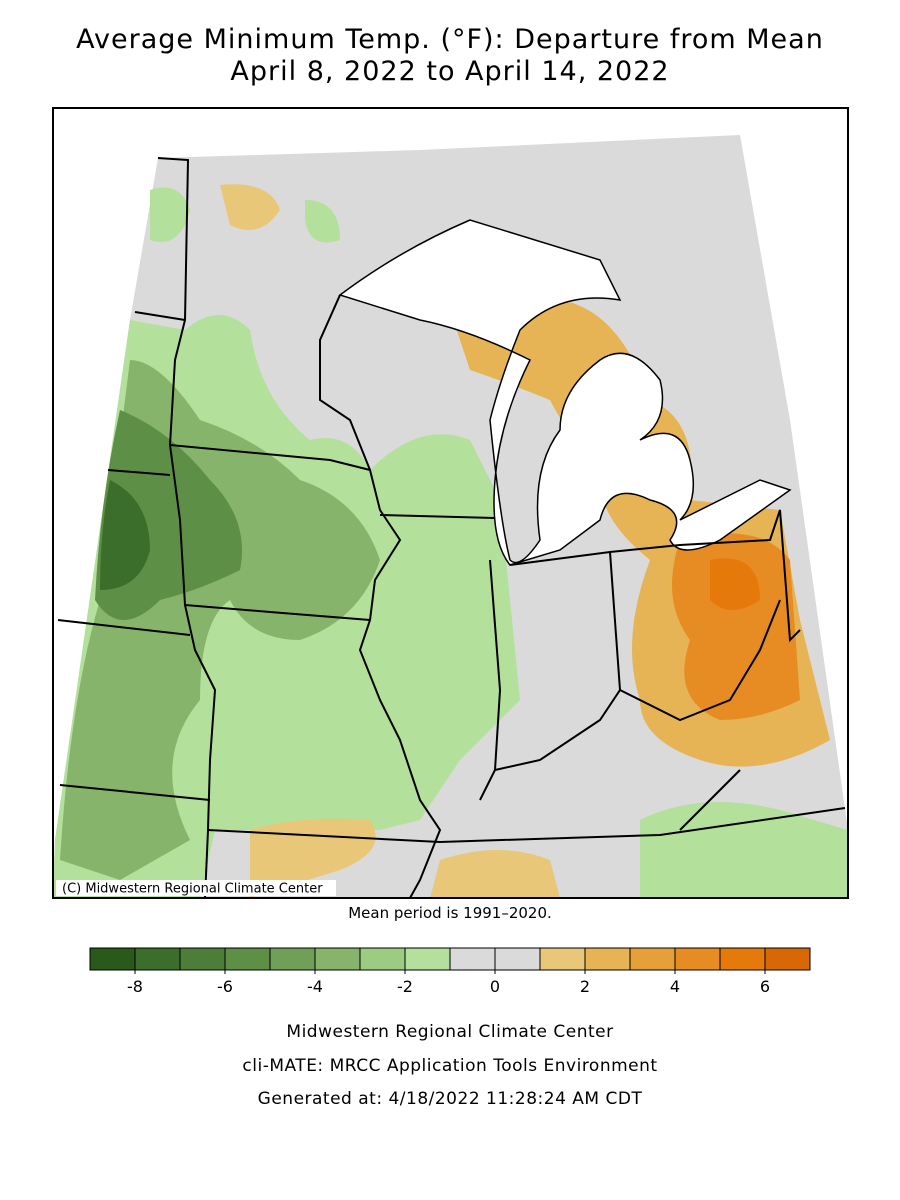 The width and height of the screenshot is (900, 1200). I want to click on footer-line: Midwestern Regional Climate Center, so click(449, 1032).